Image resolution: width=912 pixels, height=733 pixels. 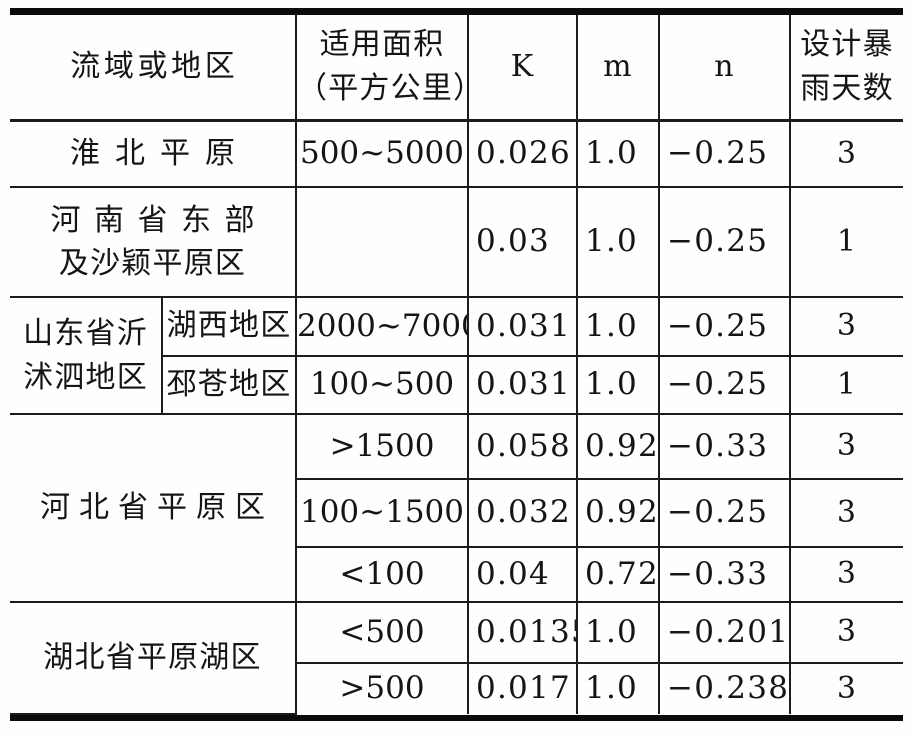 What do you see at coordinates (724, 68) in the screenshot?
I see `header-n: n` at bounding box center [724, 68].